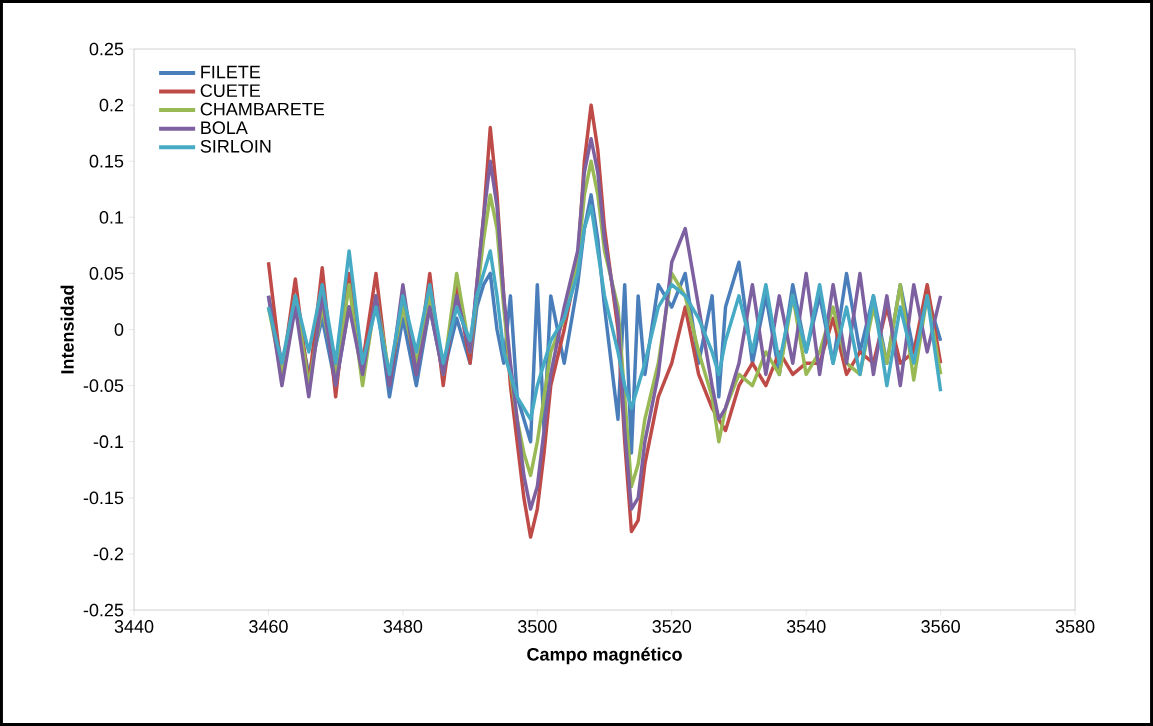 The image size is (1153, 726). What do you see at coordinates (108, 442) in the screenshot?
I see `y-tick-label: -0.1` at bounding box center [108, 442].